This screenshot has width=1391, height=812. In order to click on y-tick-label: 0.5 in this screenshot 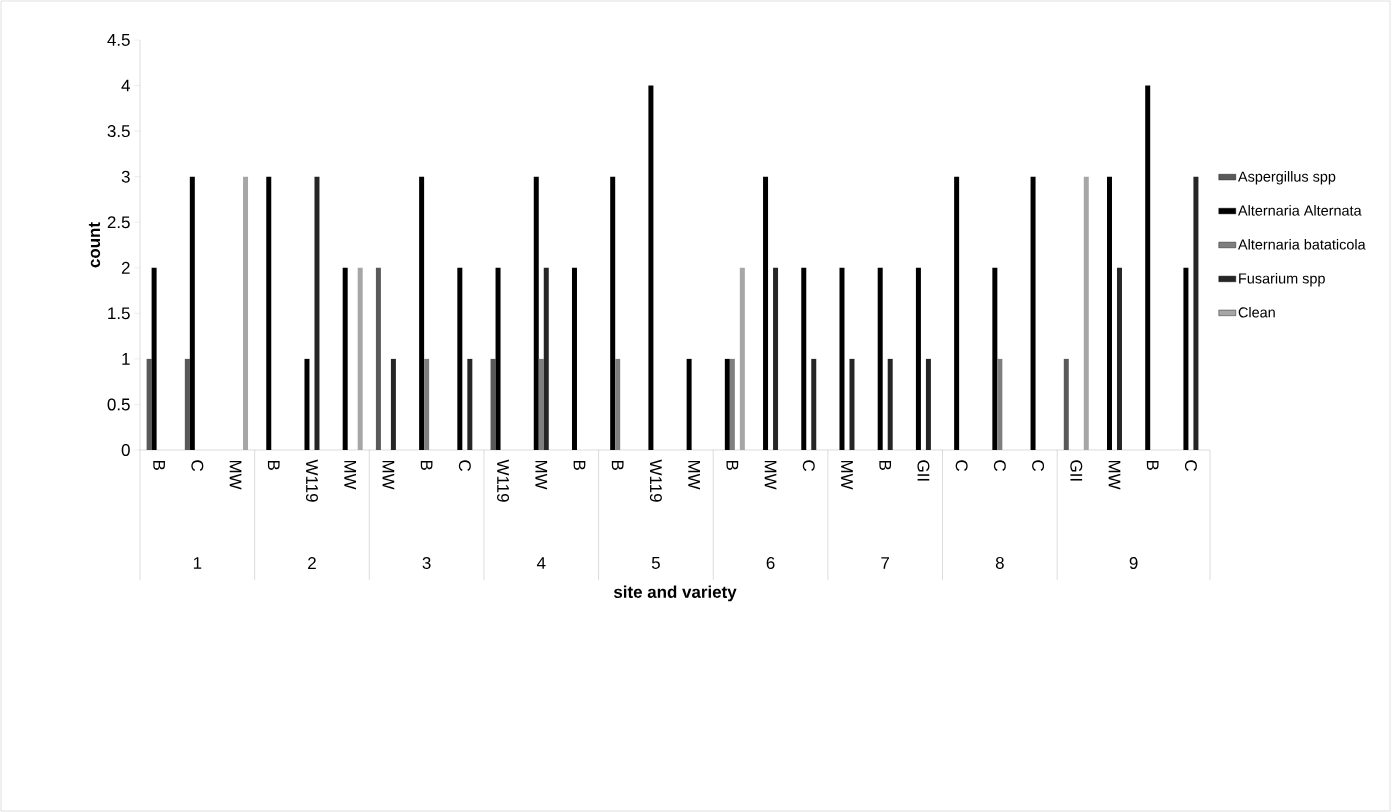, I will do `click(118, 404)`.